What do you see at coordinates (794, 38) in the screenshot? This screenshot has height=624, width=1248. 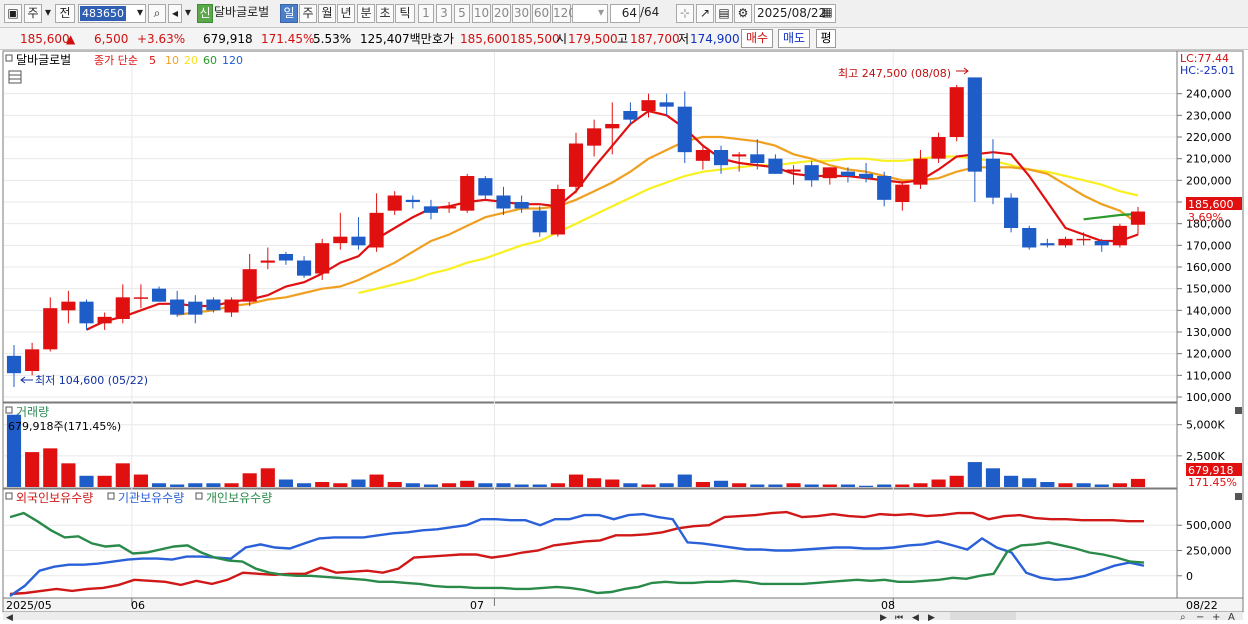 I see `sell-button: 매도` at bounding box center [794, 38].